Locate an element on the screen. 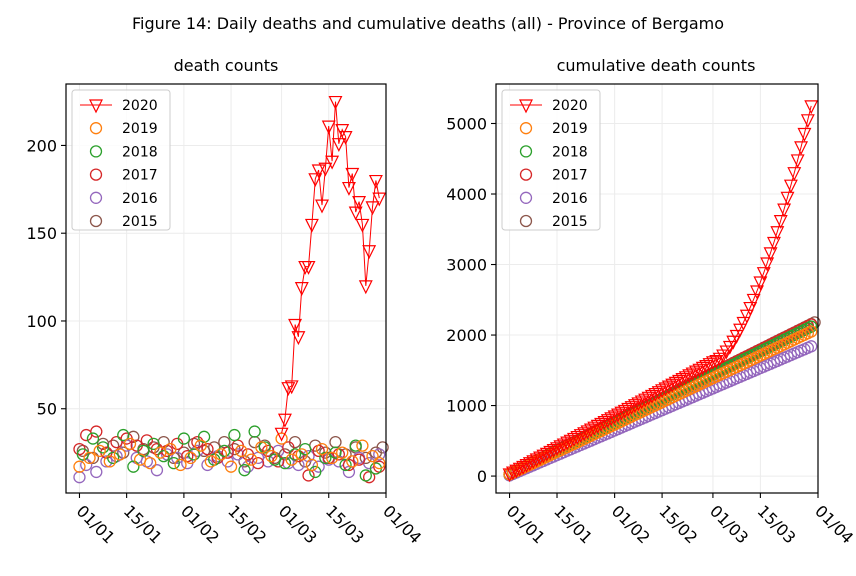  legend-label-2018: 2018 is located at coordinates (570, 152).